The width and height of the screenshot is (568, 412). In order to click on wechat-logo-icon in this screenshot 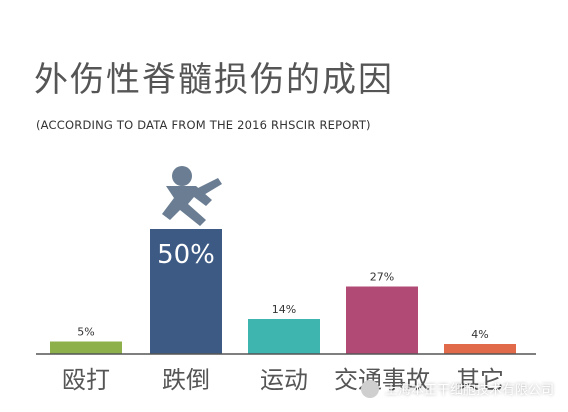, I will do `click(369, 388)`.